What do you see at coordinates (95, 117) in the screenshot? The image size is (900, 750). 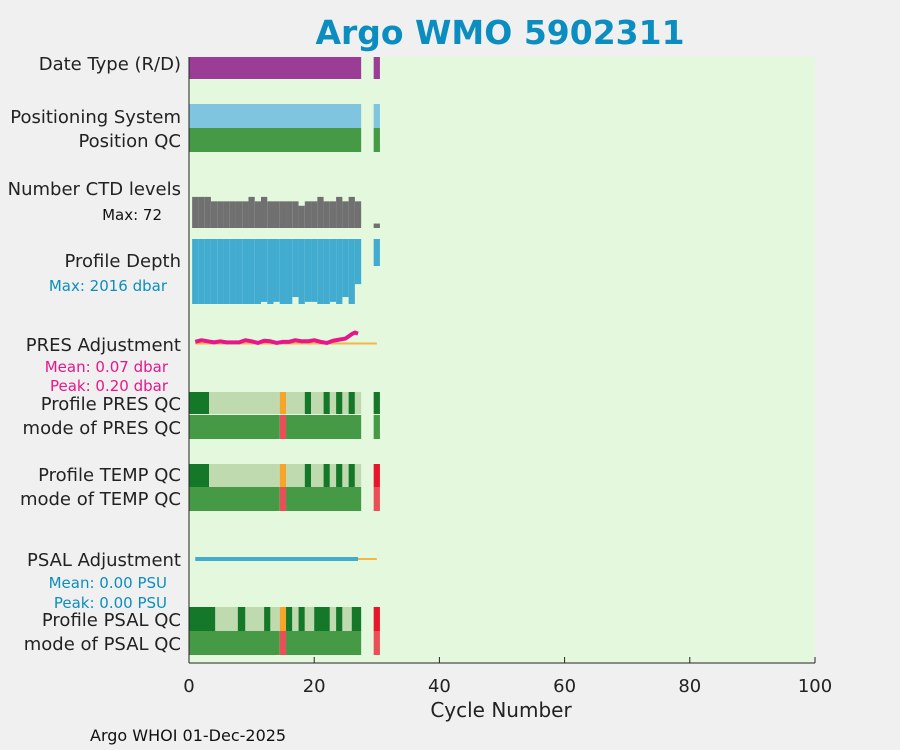 I see `label-positioning-system: Positioning System` at bounding box center [95, 117].